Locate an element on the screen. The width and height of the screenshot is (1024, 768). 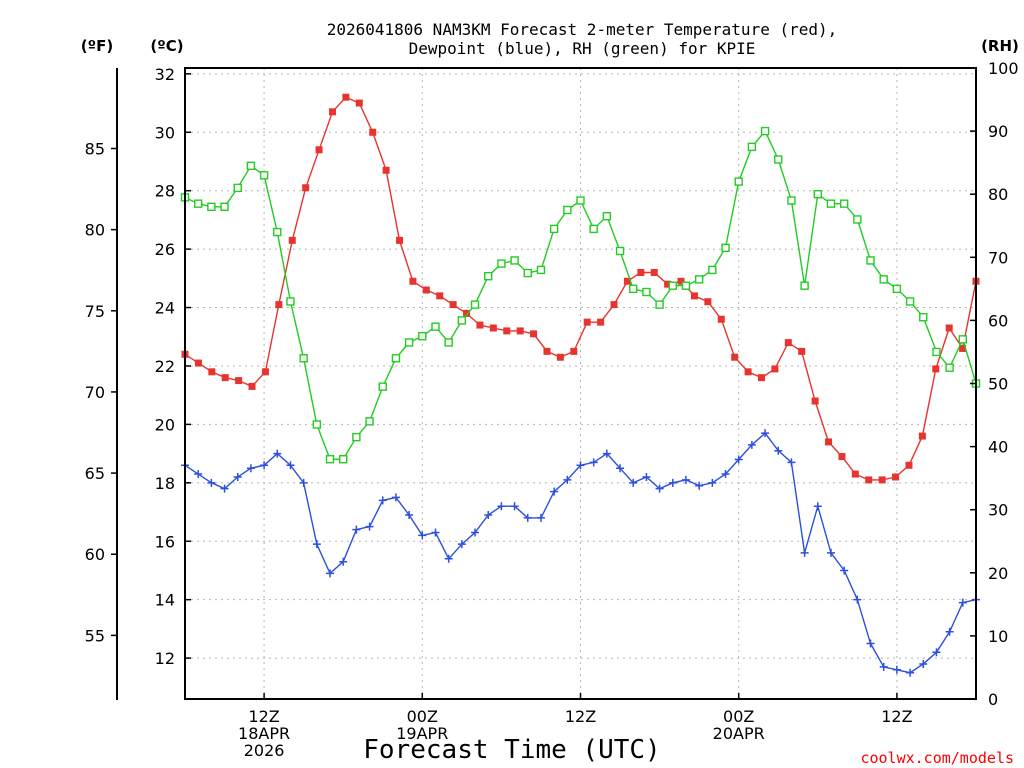
y-tick-label-rh: 20 is located at coordinates (998, 573).